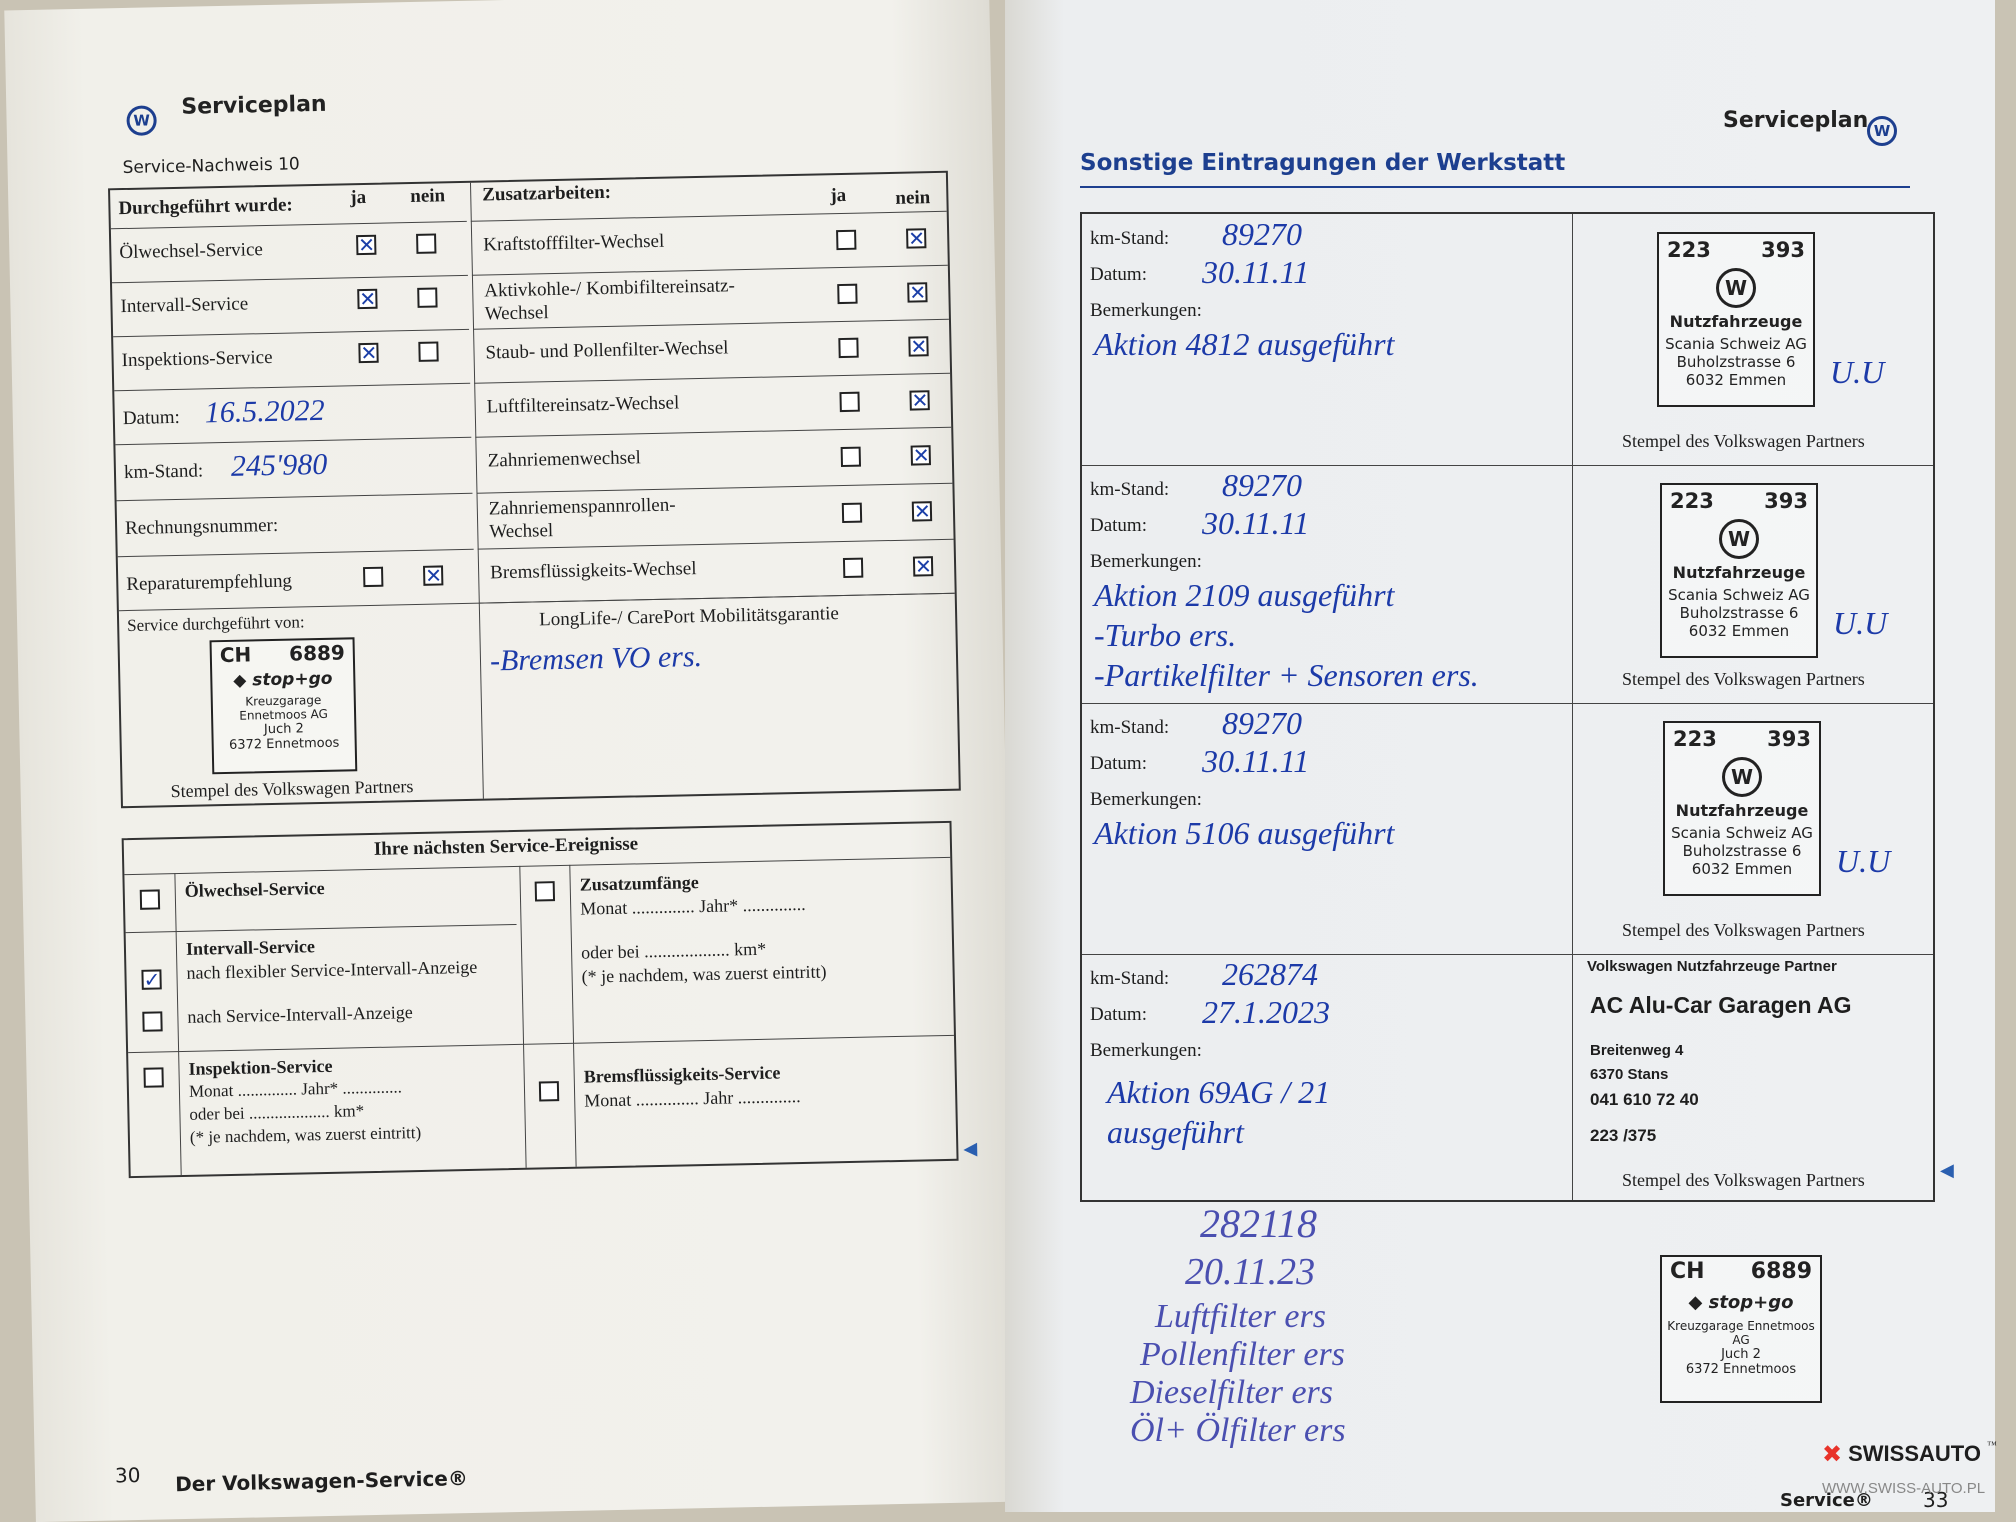  Describe the element at coordinates (151, 979) in the screenshot. I see `next-interval-flex-checkbox: ✓` at that location.